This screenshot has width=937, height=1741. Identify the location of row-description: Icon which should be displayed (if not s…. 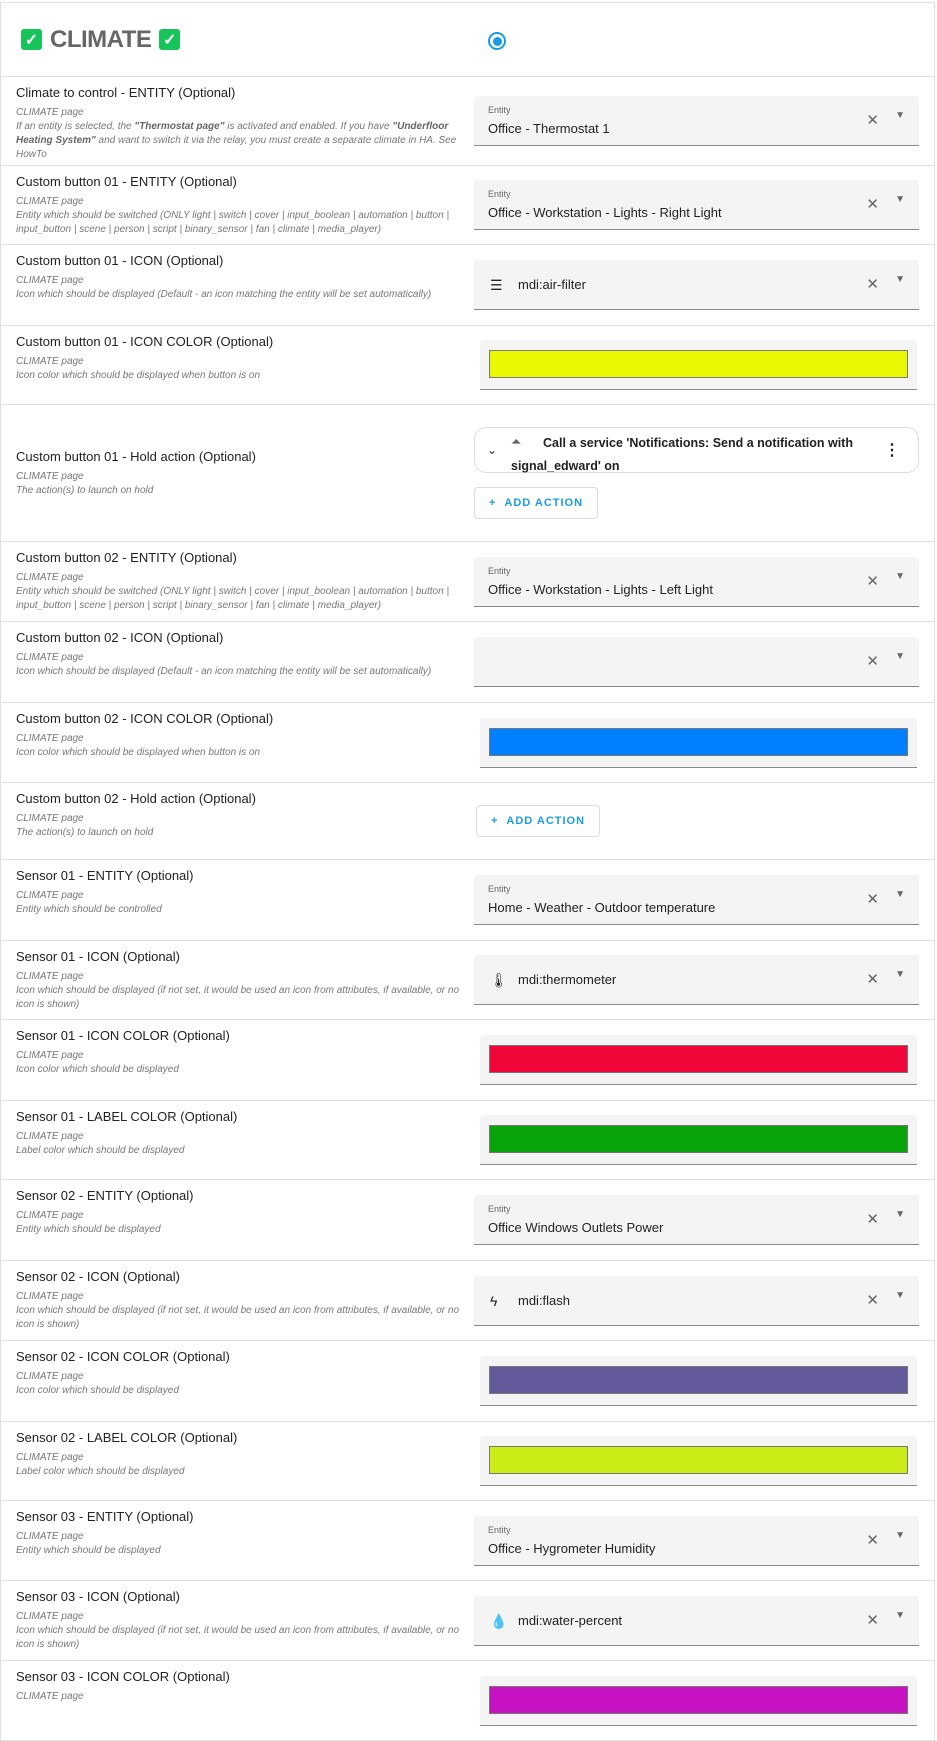
(238, 1637).